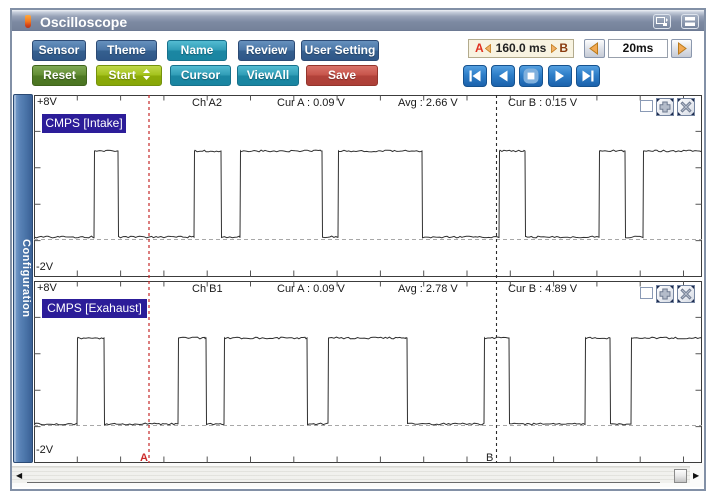 The width and height of the screenshot is (714, 502). I want to click on svg-text: B, so click(489, 457).